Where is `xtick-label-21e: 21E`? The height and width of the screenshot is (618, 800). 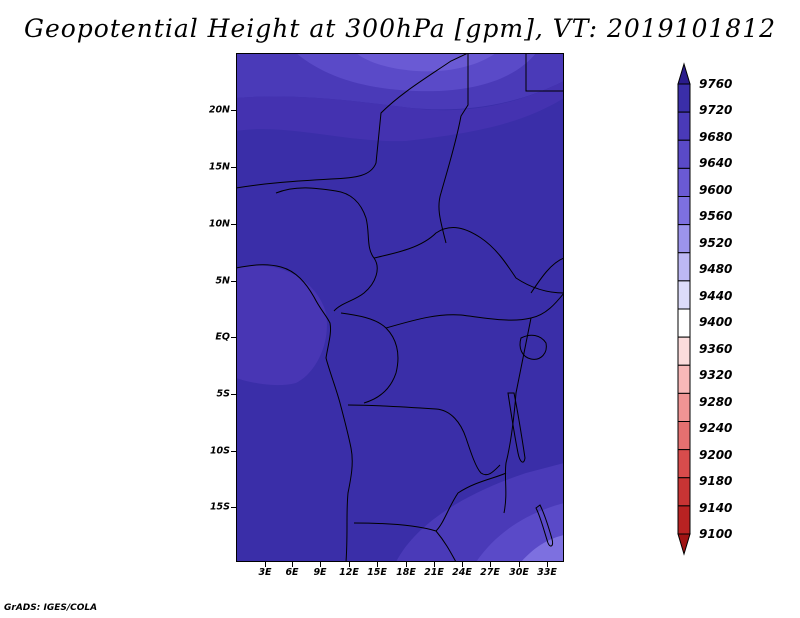 xtick-label-21e: 21E is located at coordinates (434, 572).